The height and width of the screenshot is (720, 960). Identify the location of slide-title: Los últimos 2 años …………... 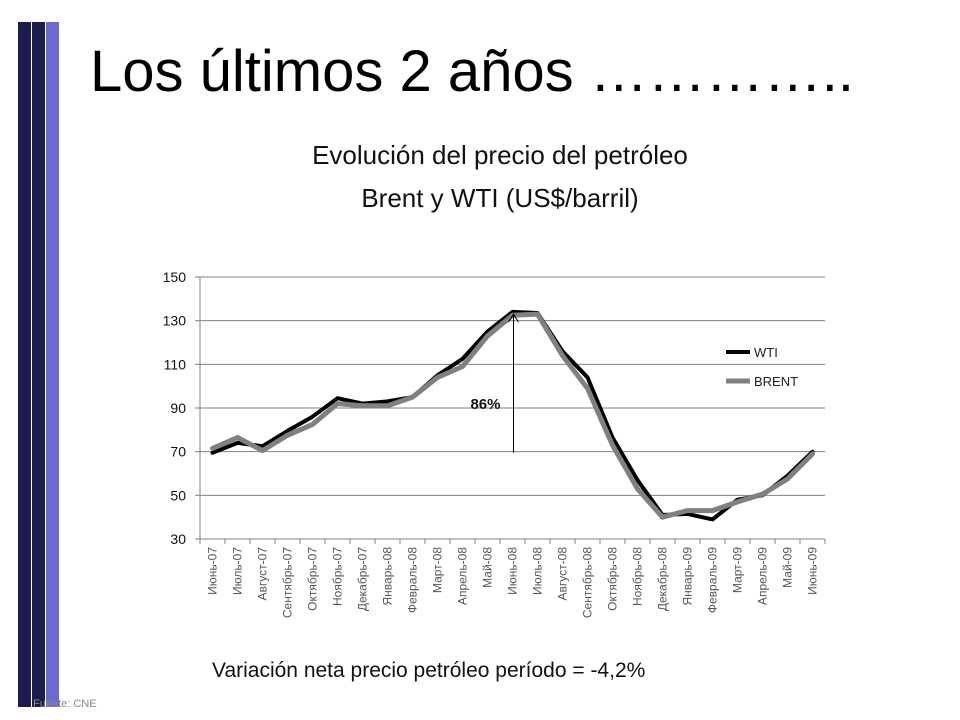
(472, 71).